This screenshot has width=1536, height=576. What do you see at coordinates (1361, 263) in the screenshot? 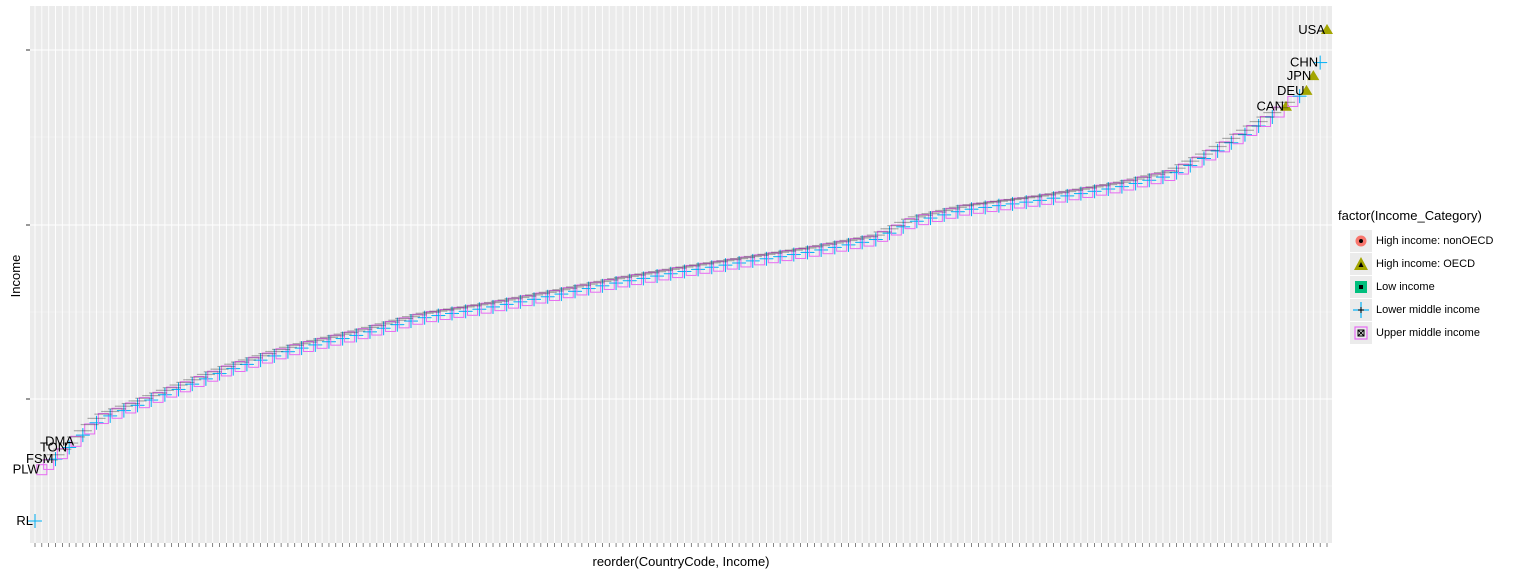
I see `triangle-marker-icon` at bounding box center [1361, 263].